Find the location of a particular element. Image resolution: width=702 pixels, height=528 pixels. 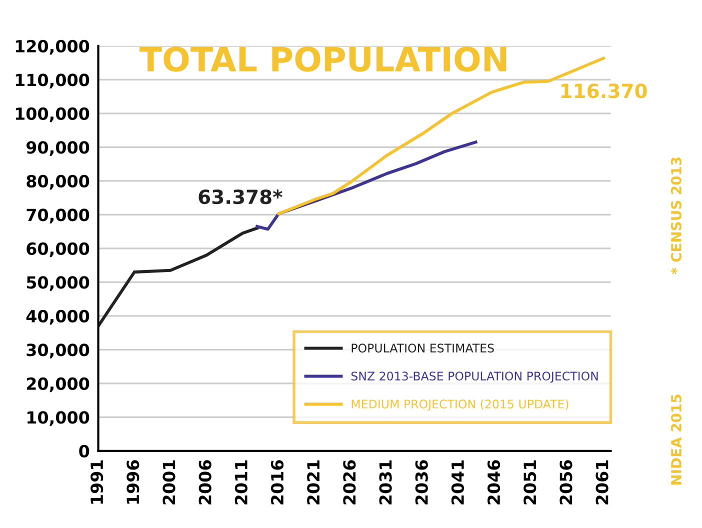

x-tick-label: 2036 is located at coordinates (421, 482).